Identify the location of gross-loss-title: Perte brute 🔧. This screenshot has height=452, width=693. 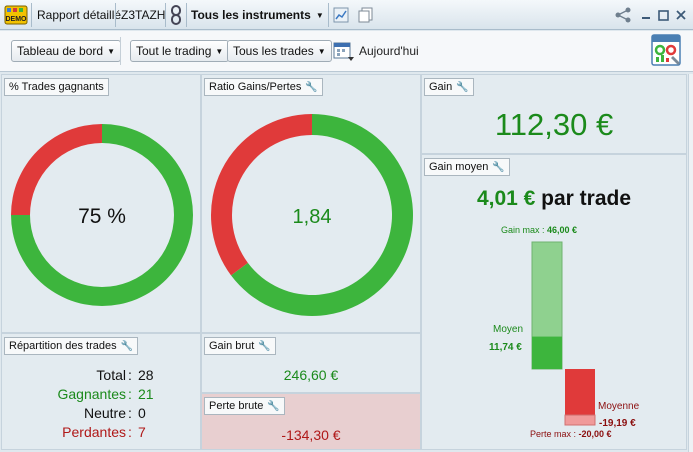
(244, 406).